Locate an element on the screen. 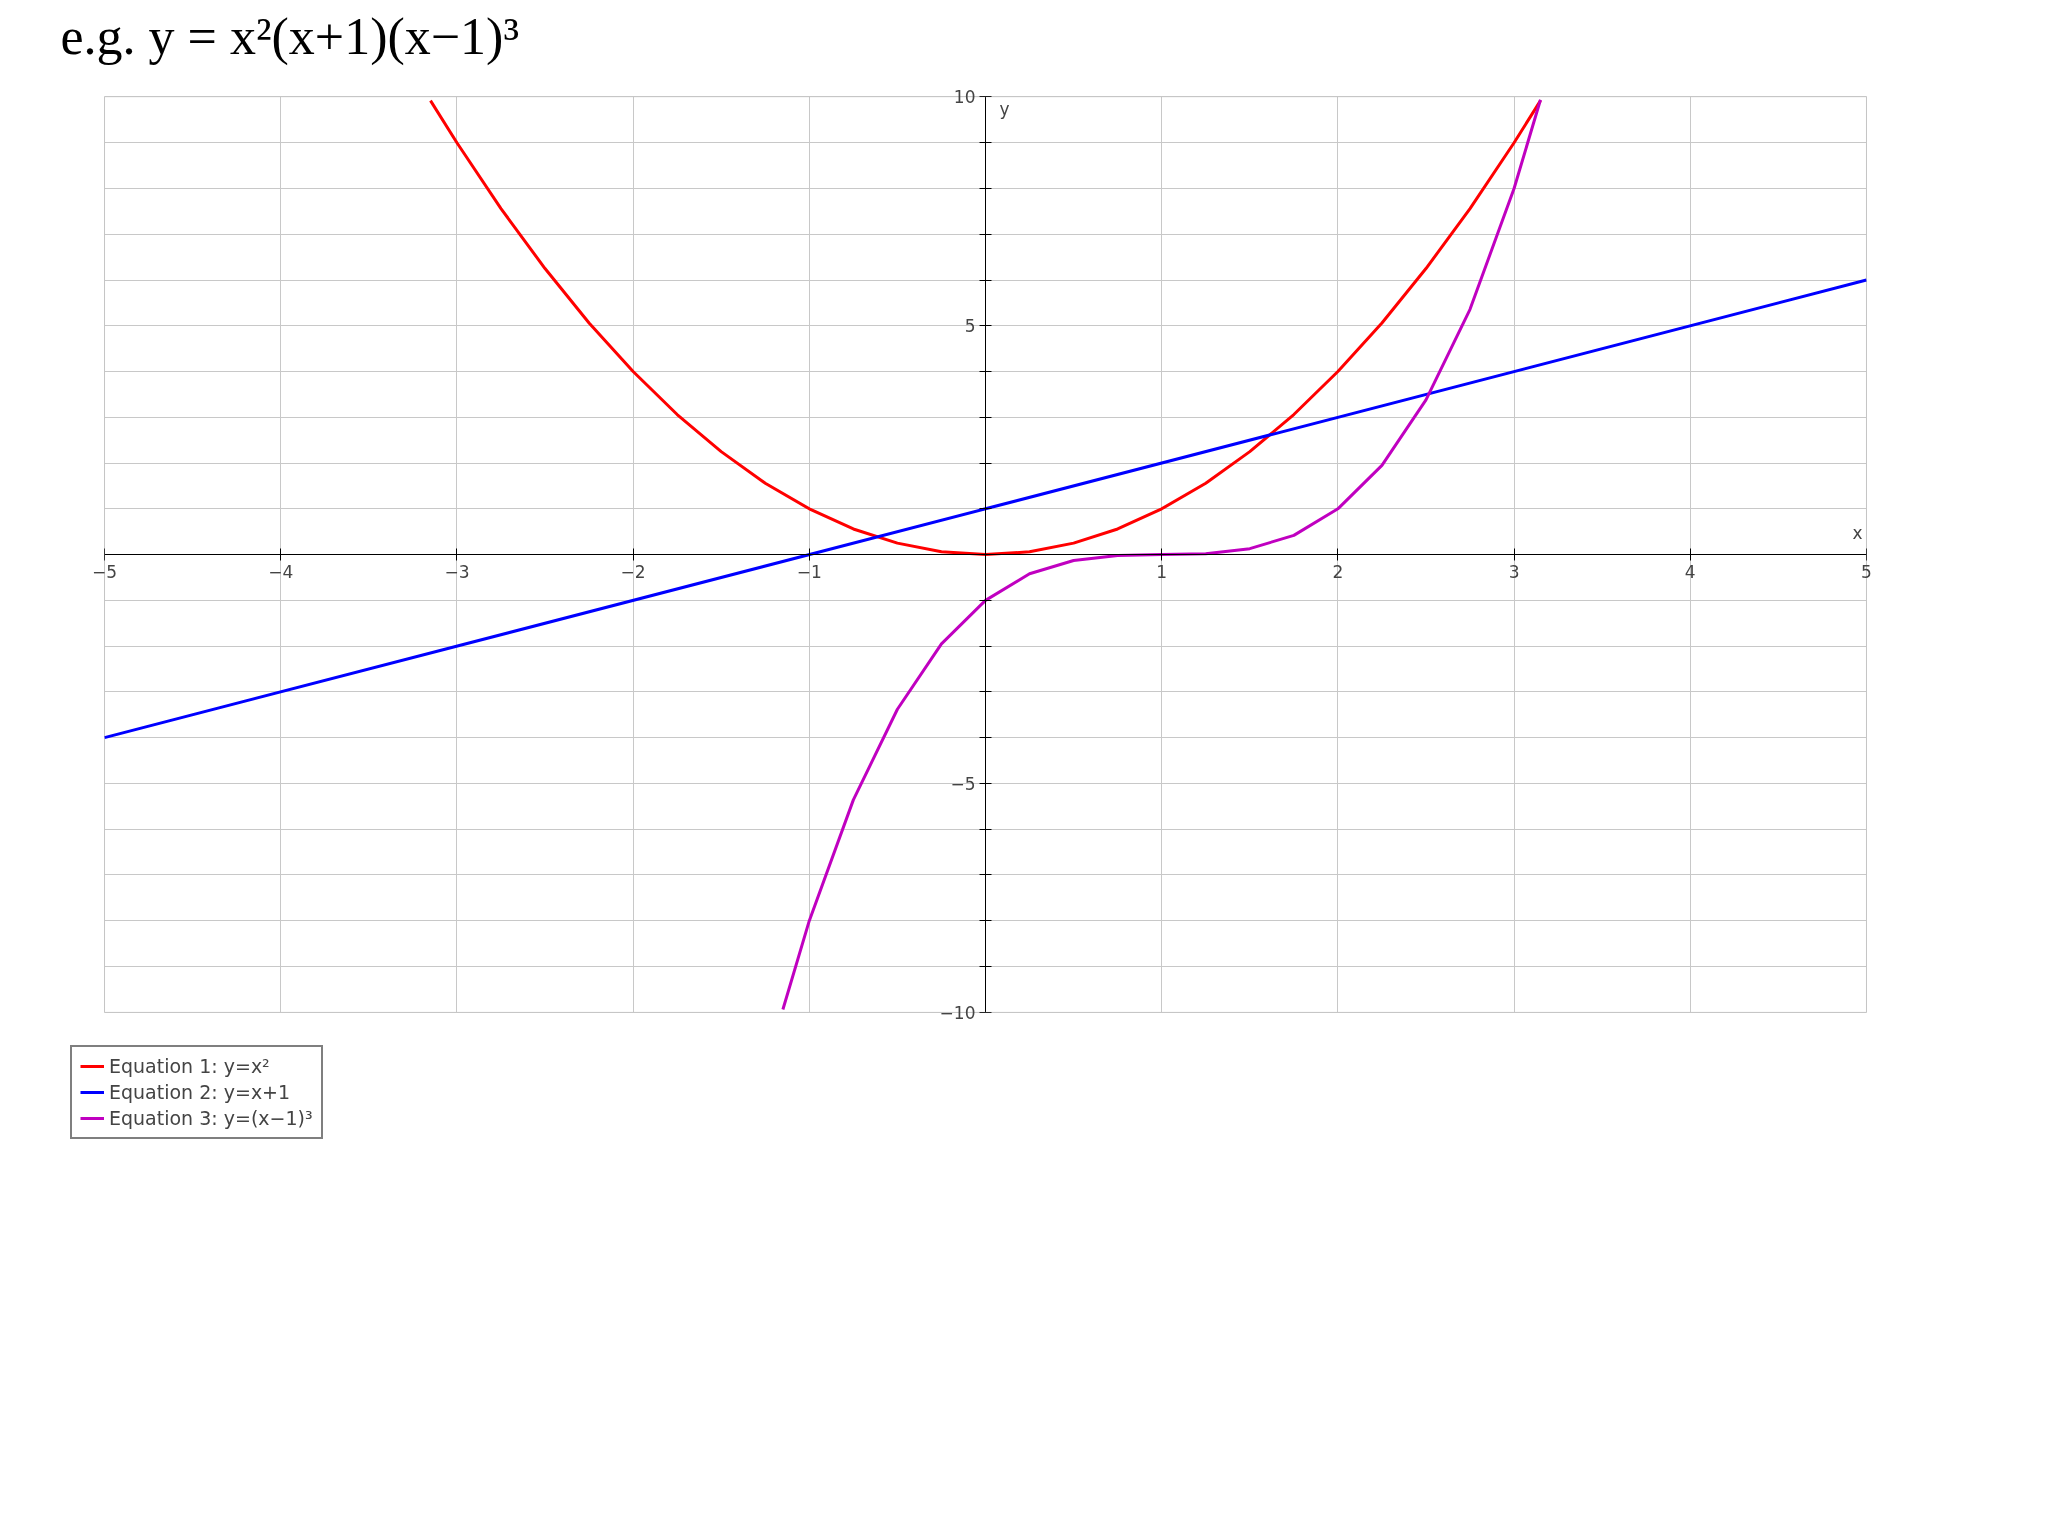 The image size is (2048, 1536). x-tick-label: 3 is located at coordinates (1514, 571).